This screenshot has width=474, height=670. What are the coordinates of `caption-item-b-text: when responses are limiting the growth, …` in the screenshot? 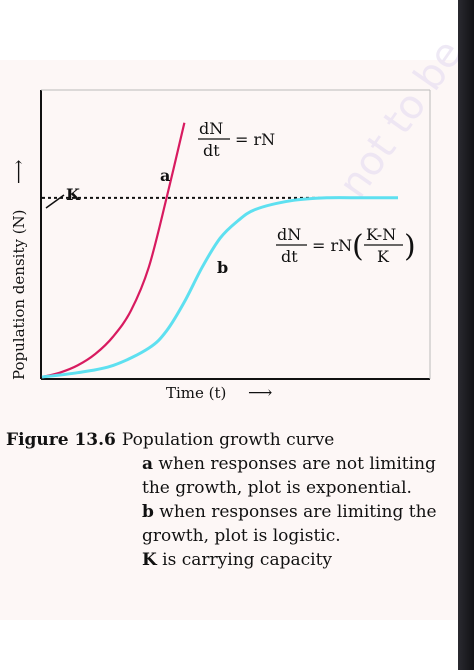 It's located at (289, 524).